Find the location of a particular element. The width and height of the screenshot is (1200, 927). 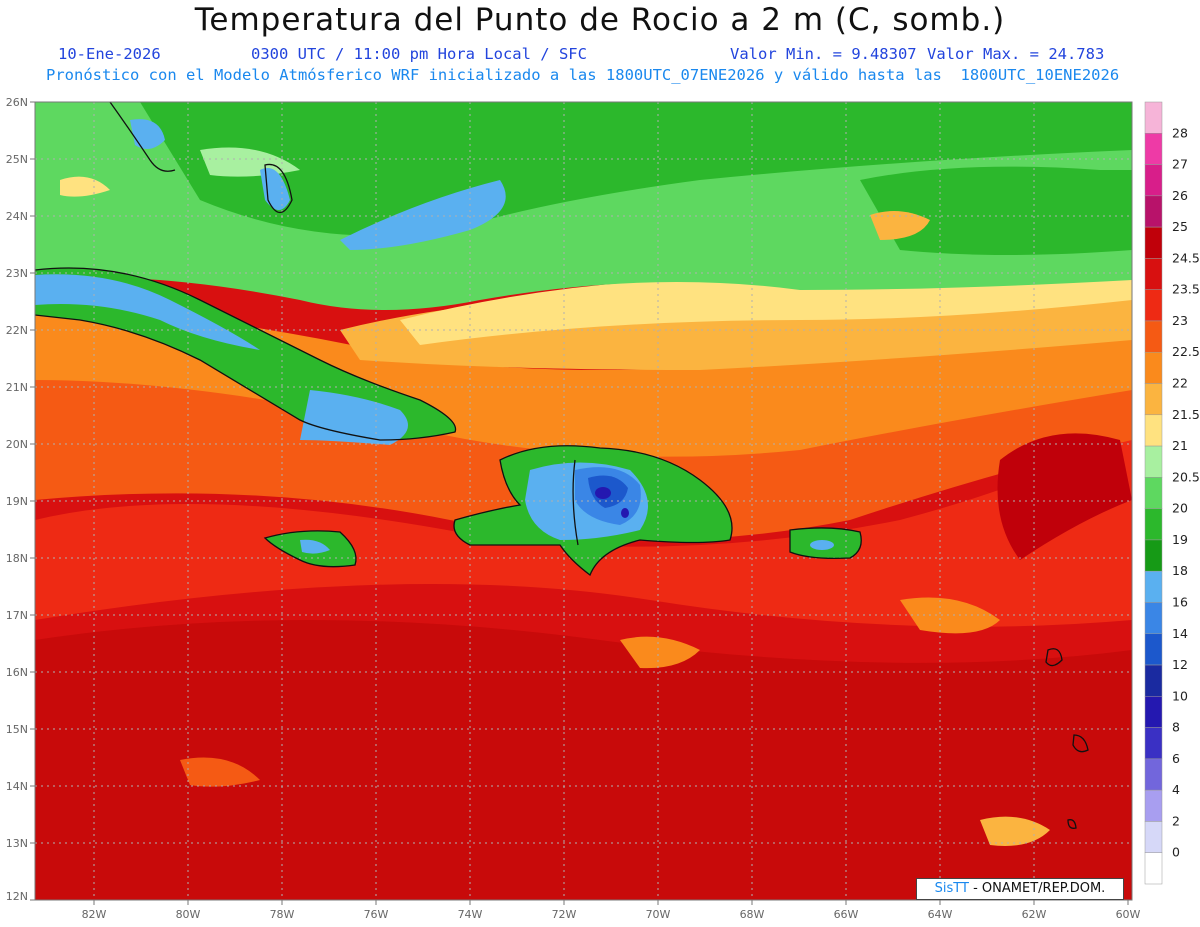

lat-label: 22N is located at coordinates (17, 330).